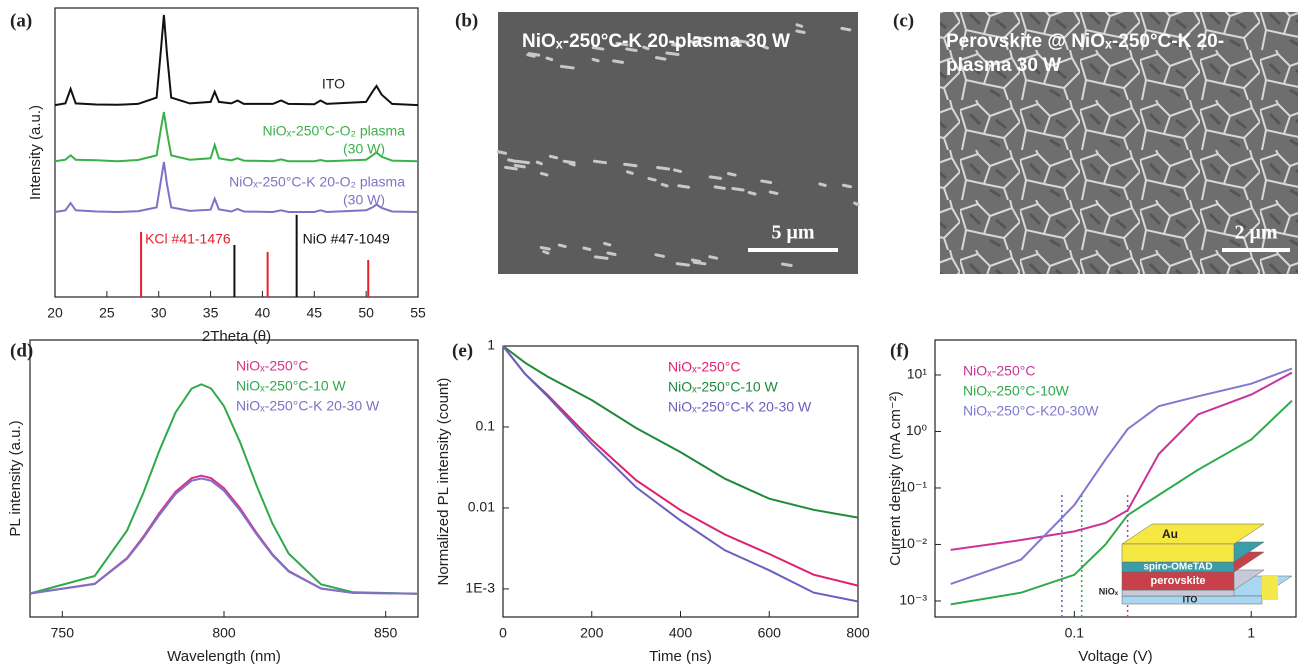 Image resolution: width=1298 pixels, height=666 pixels. What do you see at coordinates (317, 182) in the screenshot?
I see `series-annotation: NiOₓ-250°C-K 20-O₂ plasma` at bounding box center [317, 182].